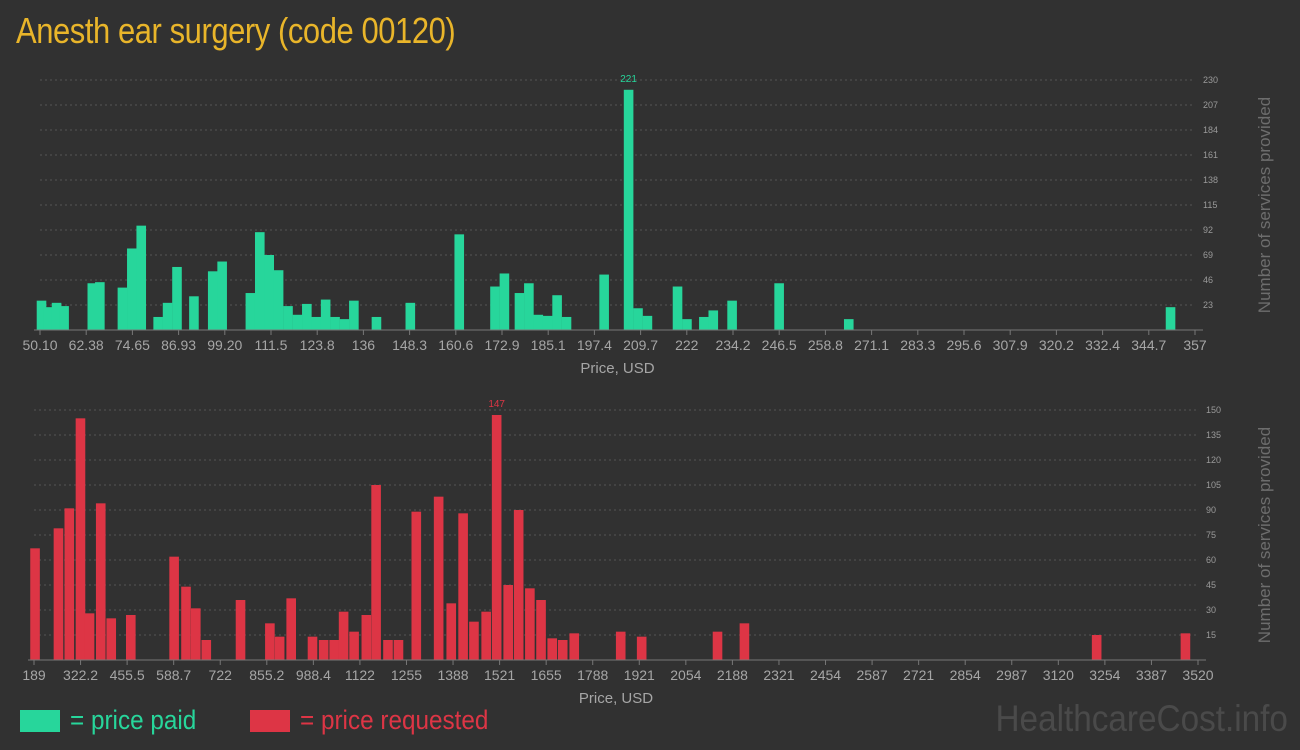 This screenshot has height=750, width=1300. I want to click on watermark: HealthcareCost.info, so click(1141, 718).